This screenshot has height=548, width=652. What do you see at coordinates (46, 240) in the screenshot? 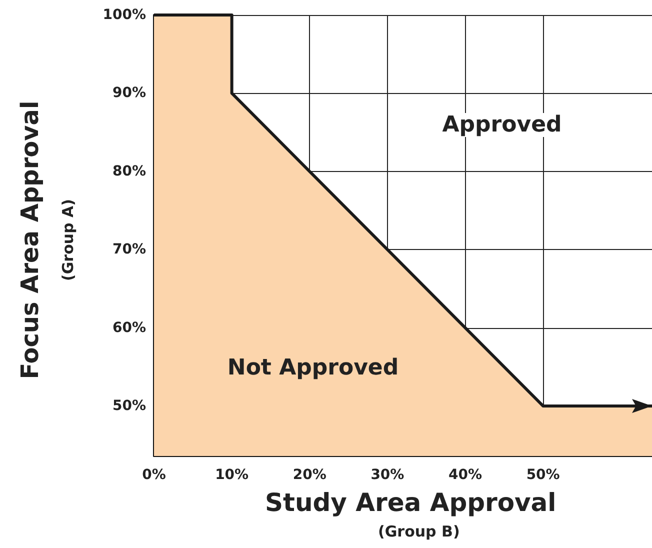
I see `y-axis-title: Focus Area Approval (Group A)` at bounding box center [46, 240].